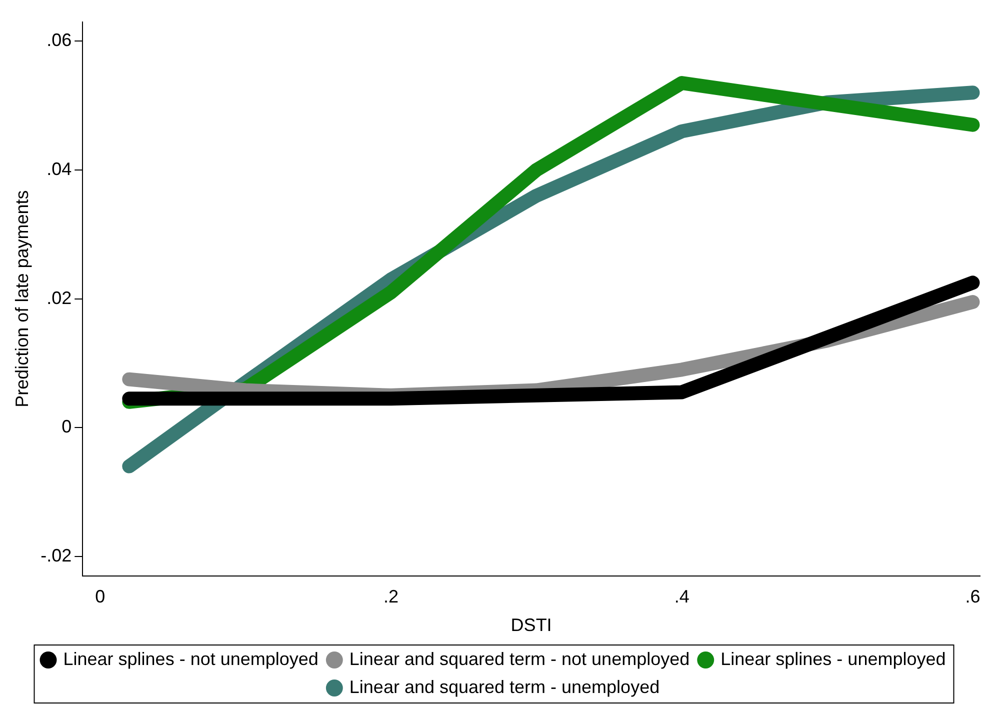  Describe the element at coordinates (190, 658) in the screenshot. I see `legend-label: Linear splines - not unemployed` at that location.